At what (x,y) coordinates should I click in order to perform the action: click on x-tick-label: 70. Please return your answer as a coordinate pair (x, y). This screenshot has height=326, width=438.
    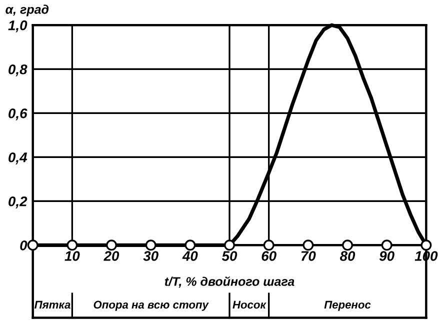
    Looking at the image, I should click on (308, 256).